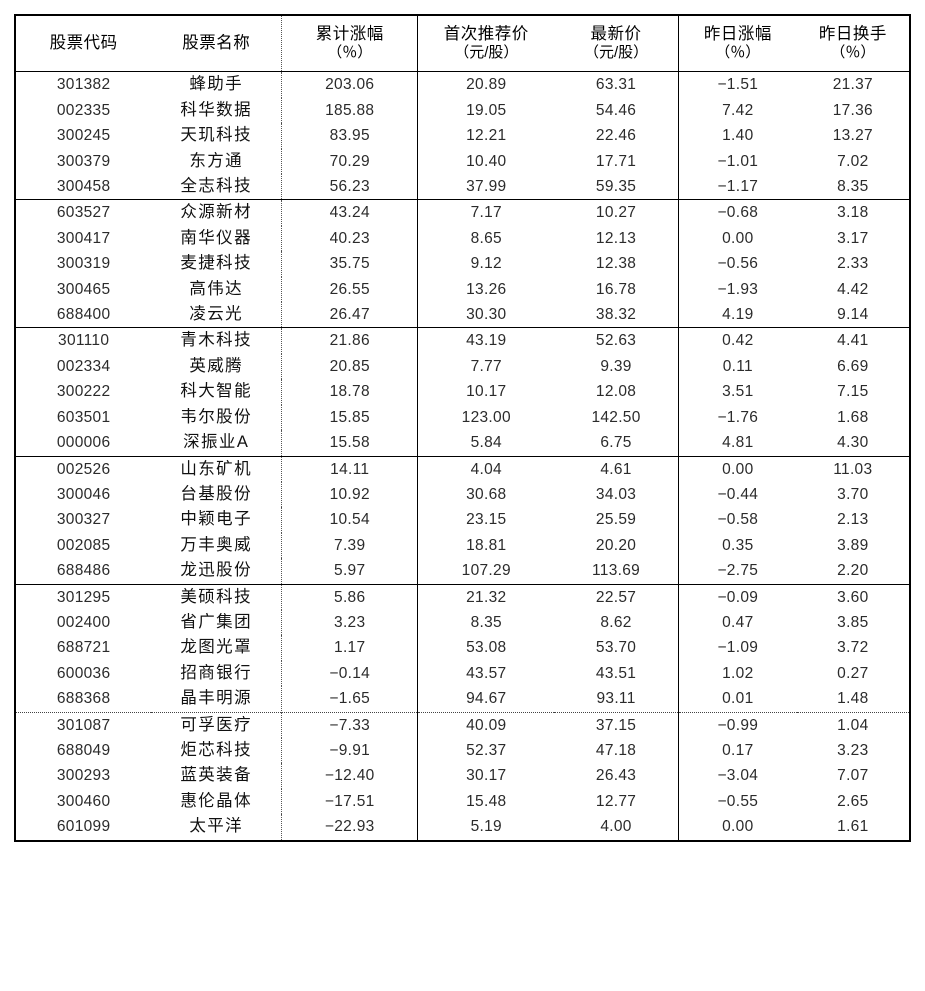 This screenshot has height=991, width=925. What do you see at coordinates (852, 85) in the screenshot?
I see `cell-yday-turn: 21.37` at bounding box center [852, 85].